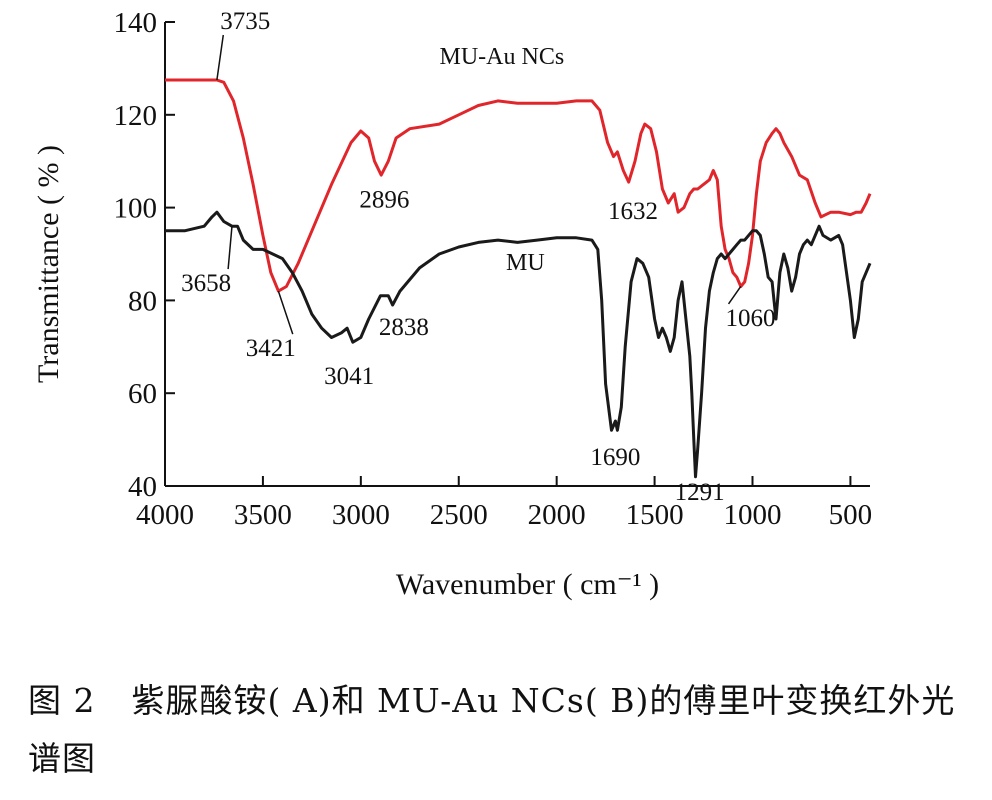 Image resolution: width=992 pixels, height=800 pixels. I want to click on peak-label: 3658, so click(206, 283).